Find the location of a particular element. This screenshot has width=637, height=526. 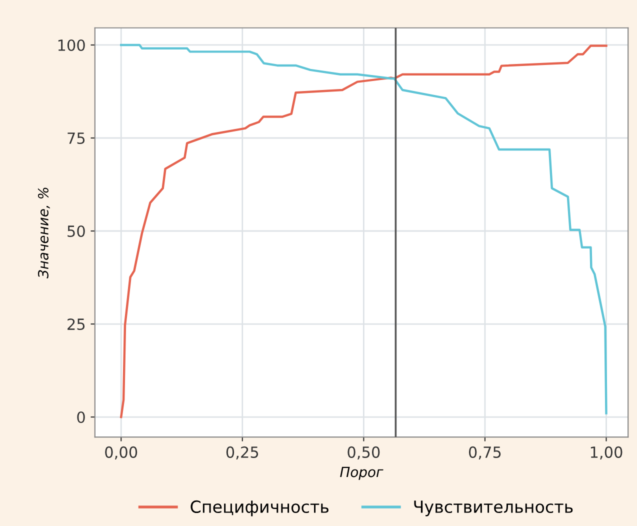

legend-label: Специфичность is located at coordinates (259, 508).